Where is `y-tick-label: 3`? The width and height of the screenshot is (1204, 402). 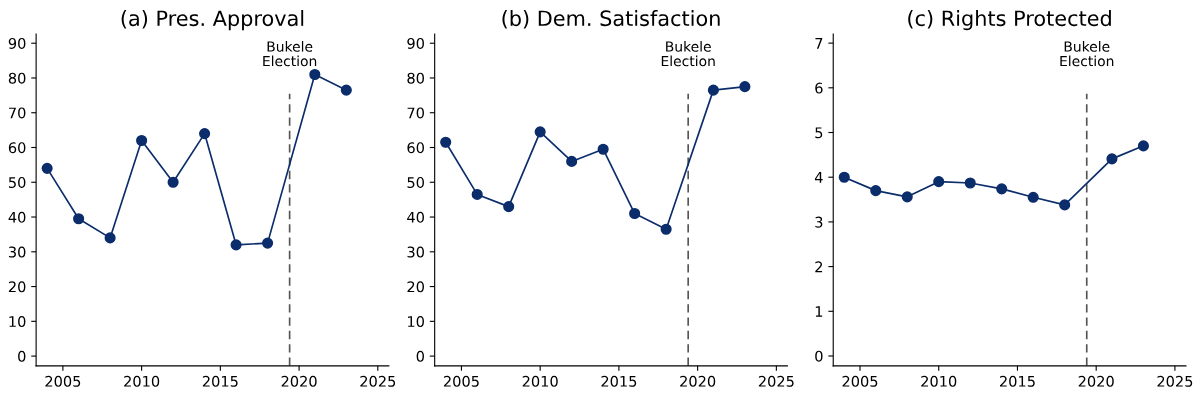 y-tick-label: 3 is located at coordinates (819, 222).